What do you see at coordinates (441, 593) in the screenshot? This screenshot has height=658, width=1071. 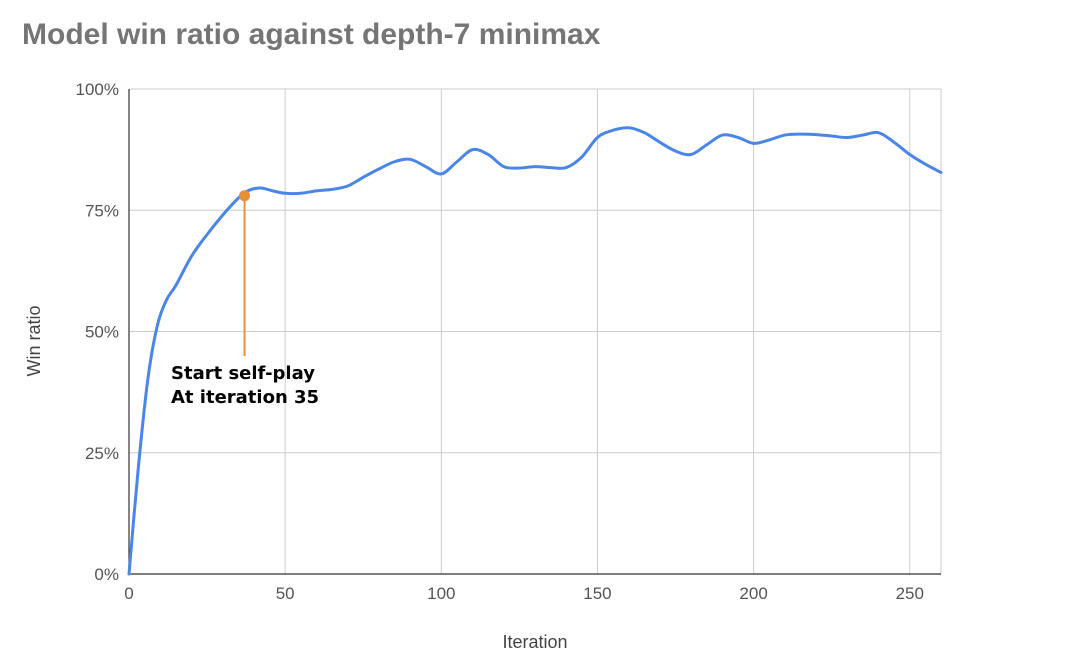 I see `x-tick-label: 100` at bounding box center [441, 593].